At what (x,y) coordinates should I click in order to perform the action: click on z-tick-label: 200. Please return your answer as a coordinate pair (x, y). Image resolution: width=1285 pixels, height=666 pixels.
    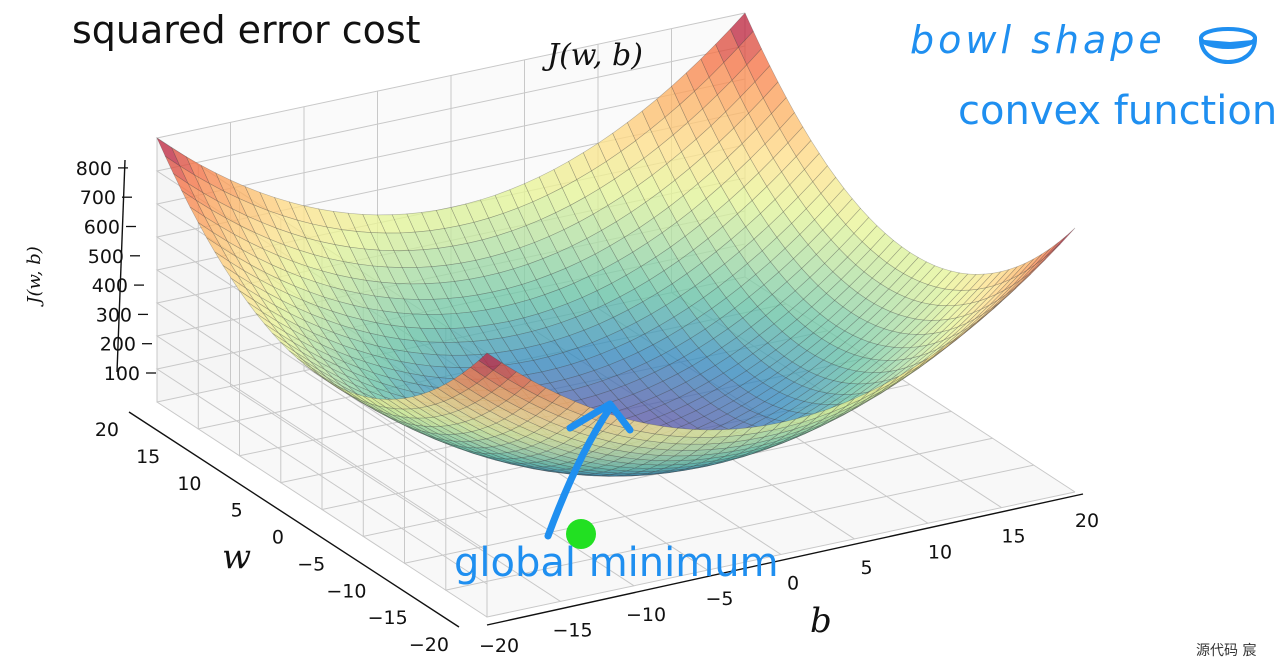
    Looking at the image, I should click on (118, 345).